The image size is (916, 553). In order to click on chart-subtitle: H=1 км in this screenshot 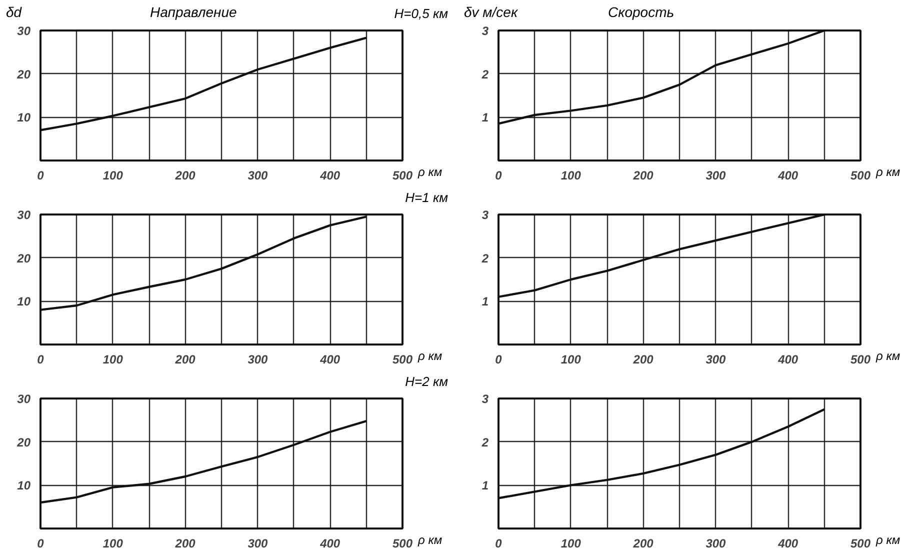, I will do `click(426, 197)`.